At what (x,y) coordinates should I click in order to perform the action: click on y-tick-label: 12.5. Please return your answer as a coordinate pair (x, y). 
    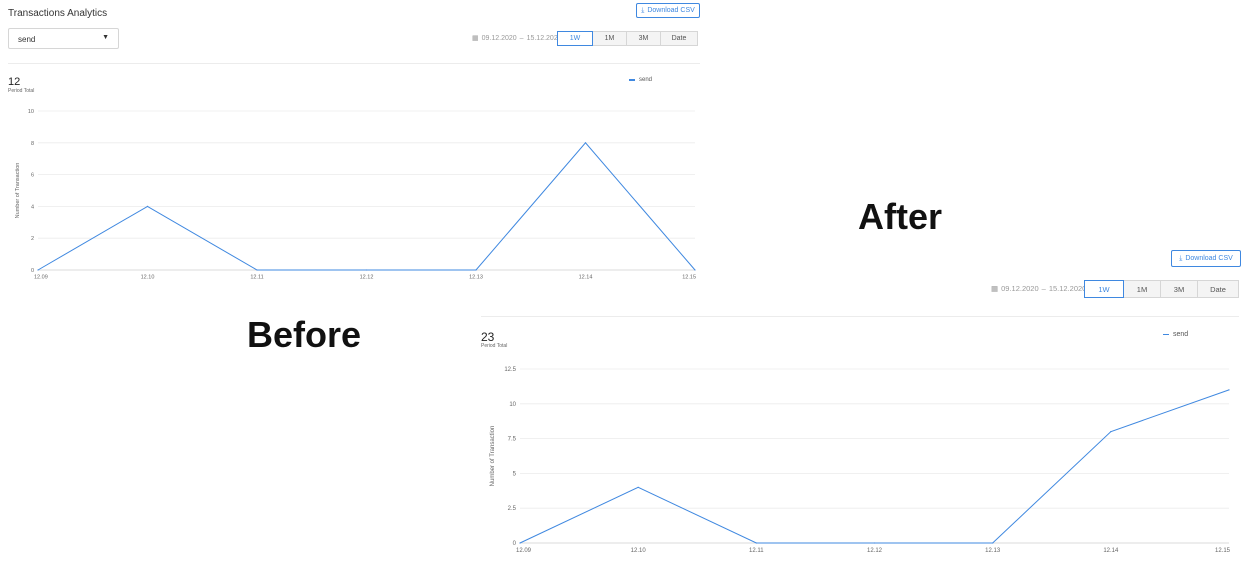
    Looking at the image, I should click on (510, 370).